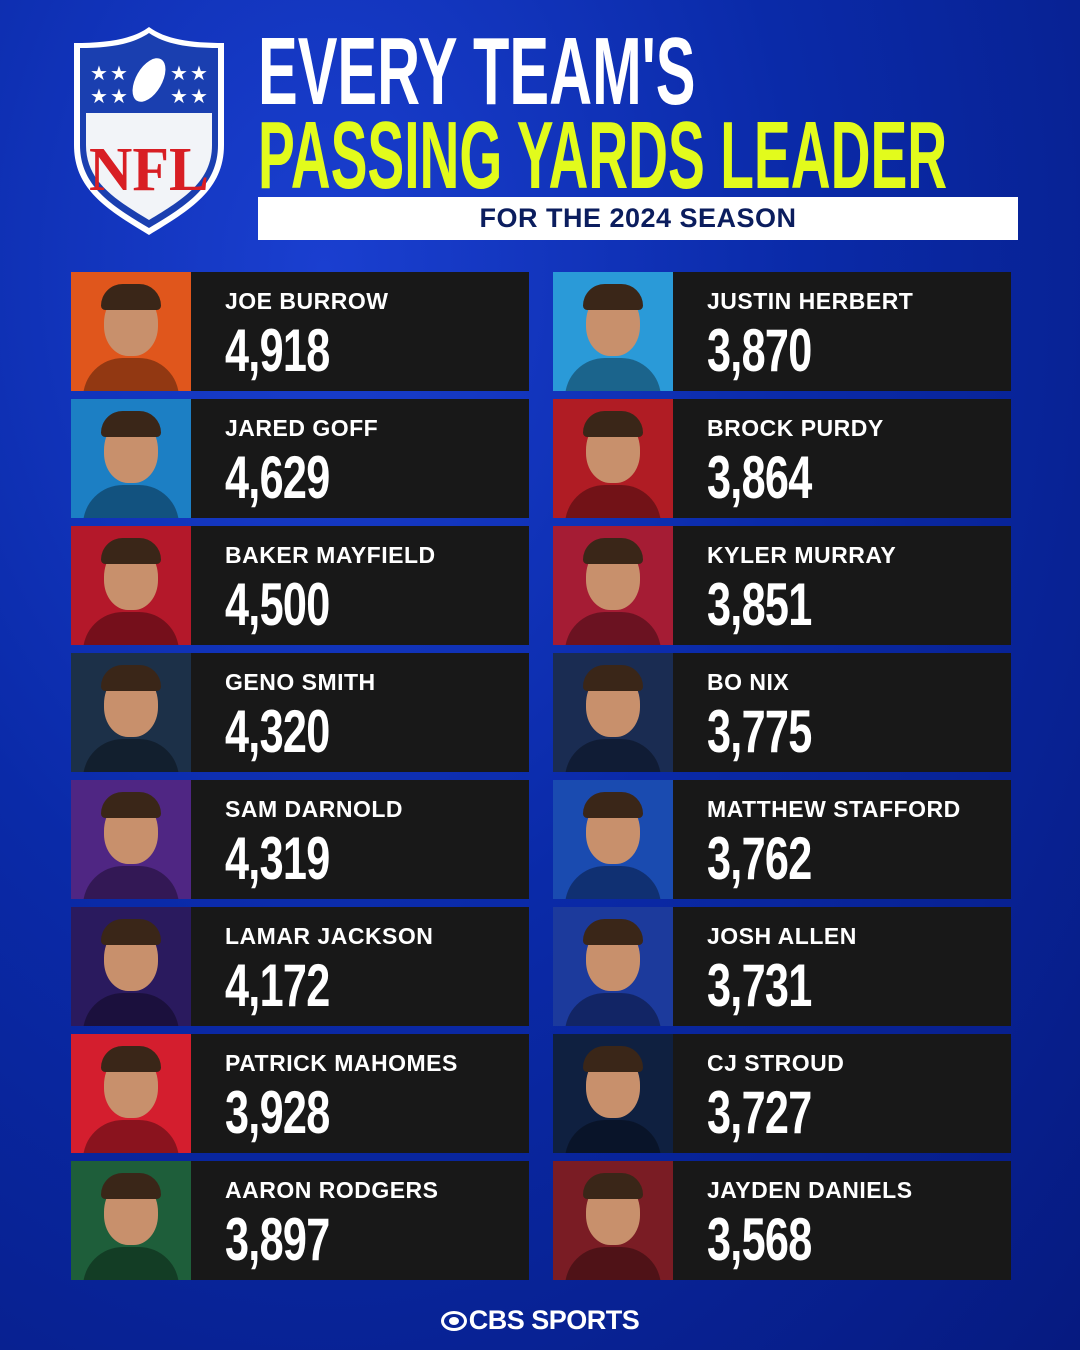 The height and width of the screenshot is (1350, 1080). What do you see at coordinates (149, 170) in the screenshot?
I see `svg-text: NFL` at bounding box center [149, 170].